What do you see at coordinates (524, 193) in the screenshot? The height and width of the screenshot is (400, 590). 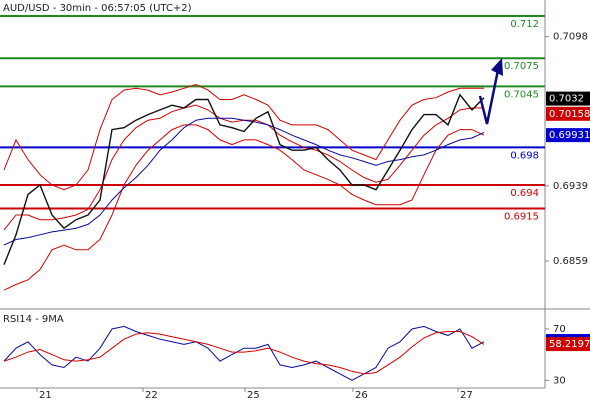 I see `level-label: 0.694` at bounding box center [524, 193].